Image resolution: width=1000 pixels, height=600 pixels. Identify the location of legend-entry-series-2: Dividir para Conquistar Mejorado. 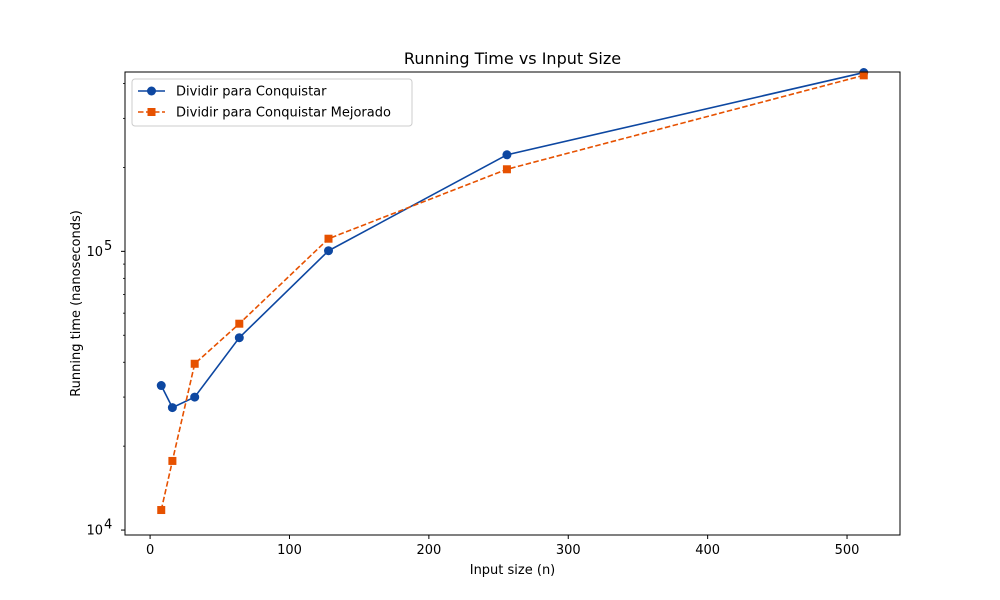
(264, 113).